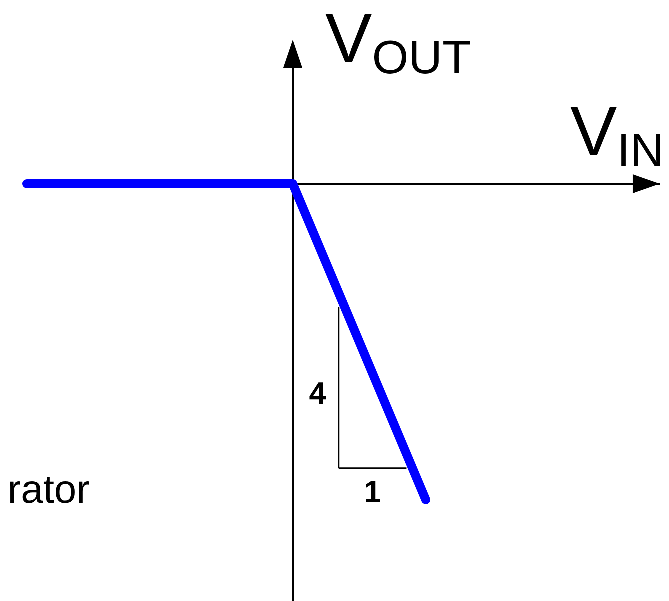 The image size is (669, 601). Describe the element at coordinates (617, 134) in the screenshot. I see `x-axis-title: V$_{IN}$` at that location.